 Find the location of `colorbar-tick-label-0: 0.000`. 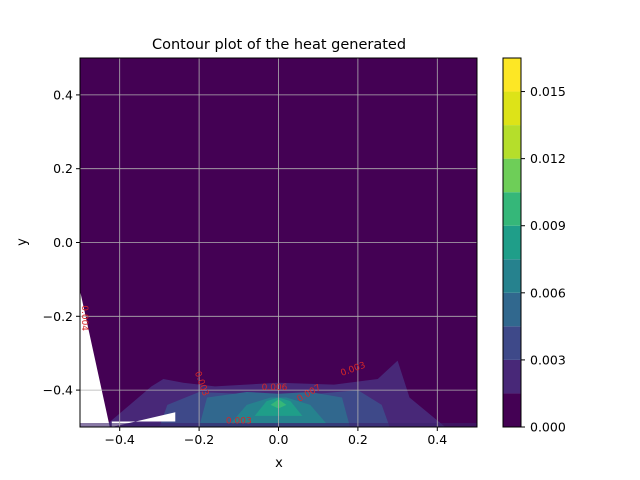

colorbar-tick-label-0: 0.000 is located at coordinates (548, 427).